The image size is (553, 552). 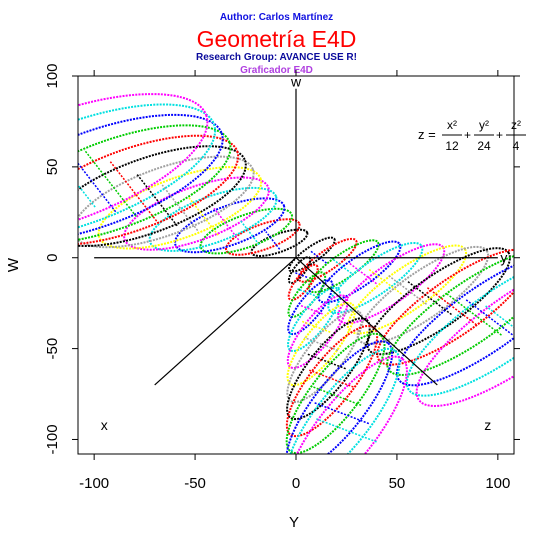 I want to click on equation-numerator: x², so click(x=452, y=125).